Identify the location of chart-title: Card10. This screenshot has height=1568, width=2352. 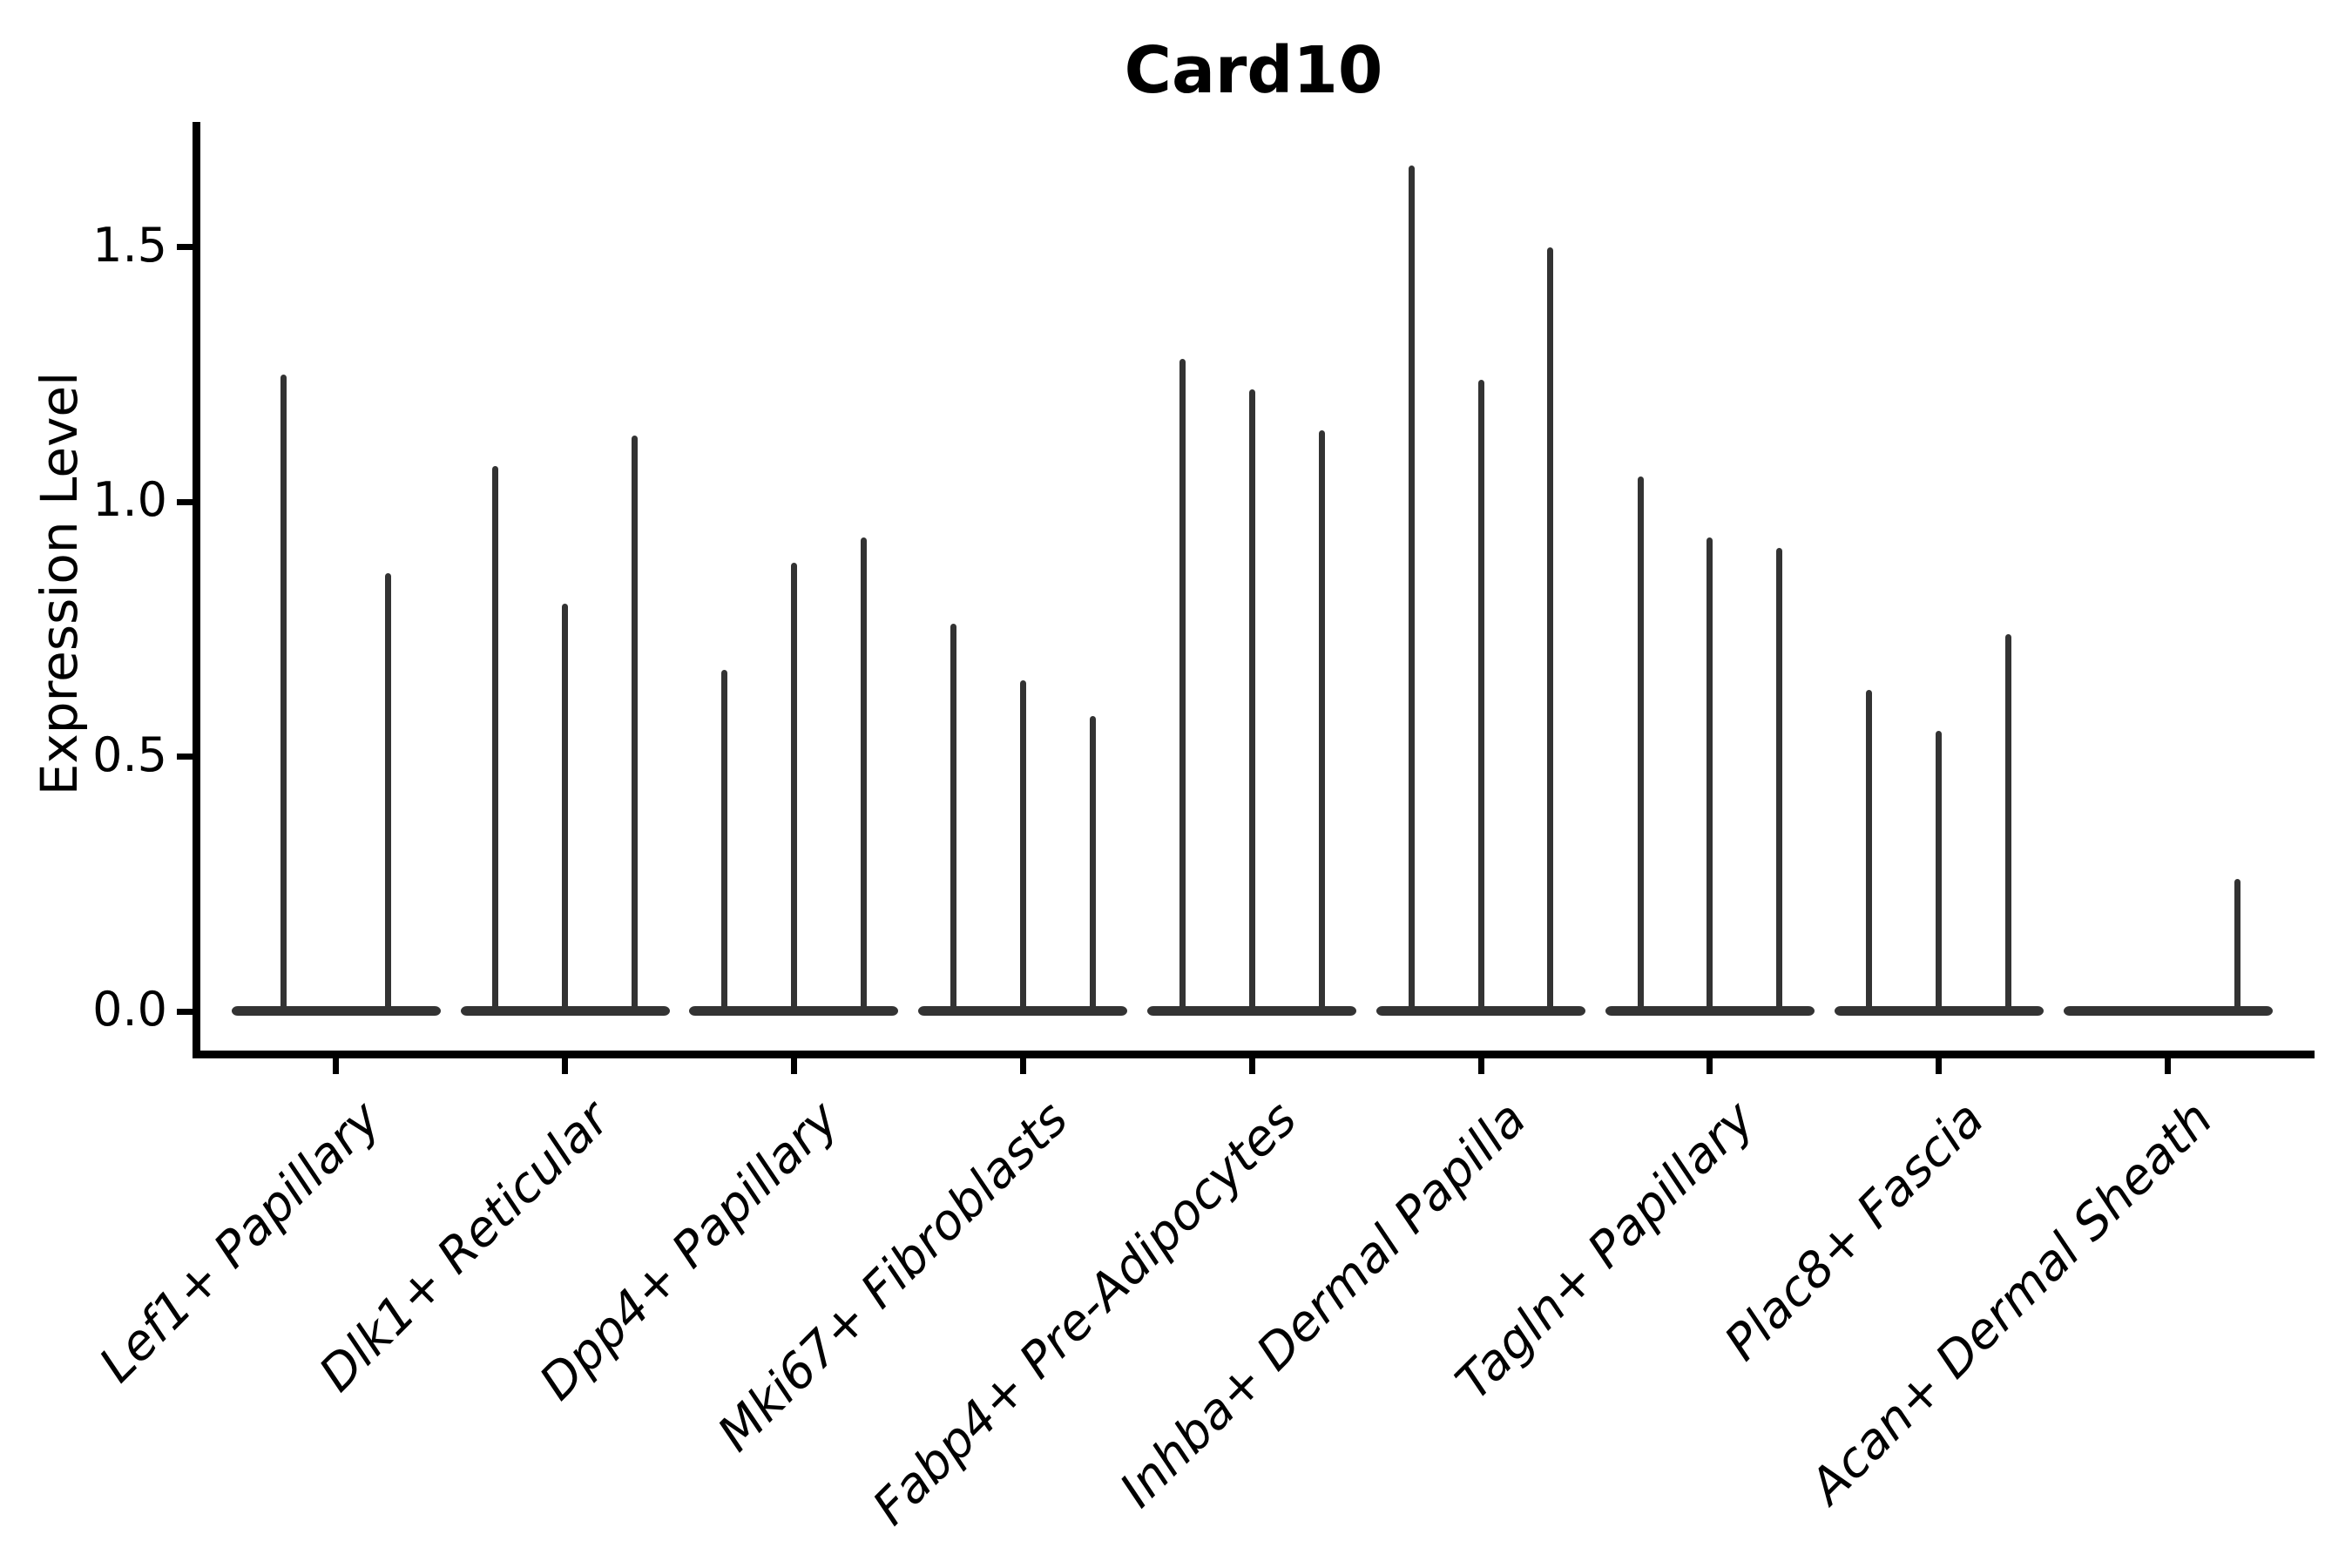
(1253, 70).